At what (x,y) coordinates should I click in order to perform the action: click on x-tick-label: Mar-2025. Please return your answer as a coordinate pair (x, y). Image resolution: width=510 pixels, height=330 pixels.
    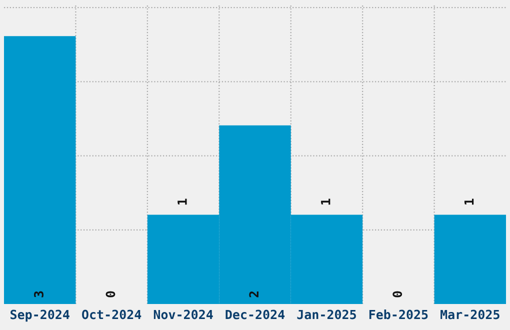
    Looking at the image, I should click on (470, 315).